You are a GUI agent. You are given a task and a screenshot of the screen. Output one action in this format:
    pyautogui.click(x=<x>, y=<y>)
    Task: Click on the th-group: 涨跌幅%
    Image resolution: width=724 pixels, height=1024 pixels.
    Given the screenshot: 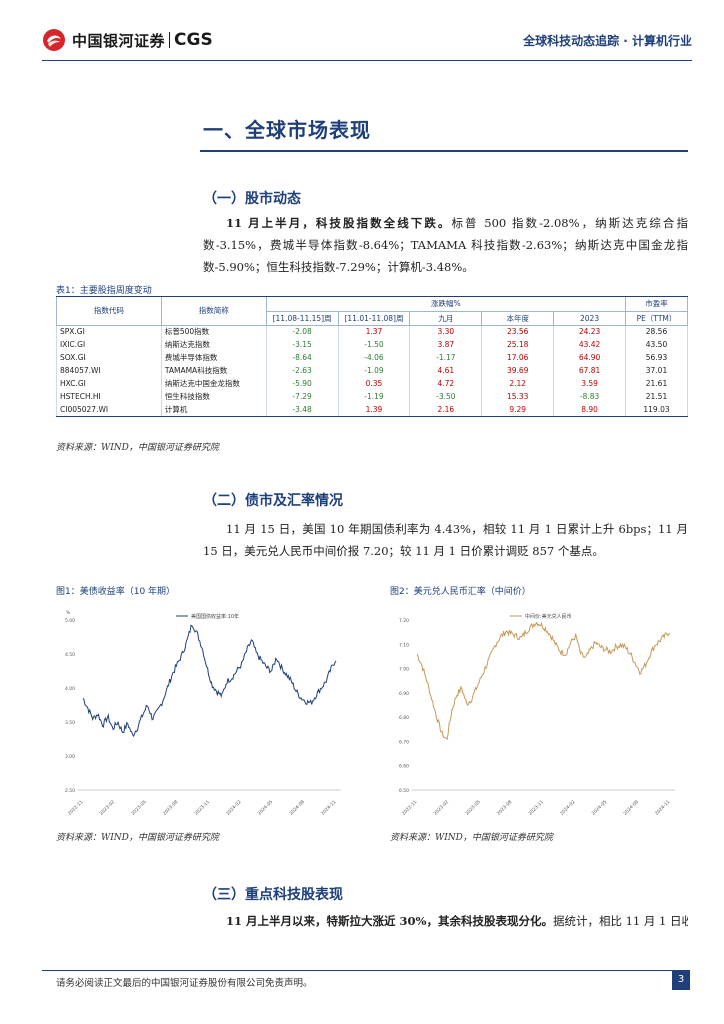 What is the action you would take?
    pyautogui.click(x=446, y=304)
    